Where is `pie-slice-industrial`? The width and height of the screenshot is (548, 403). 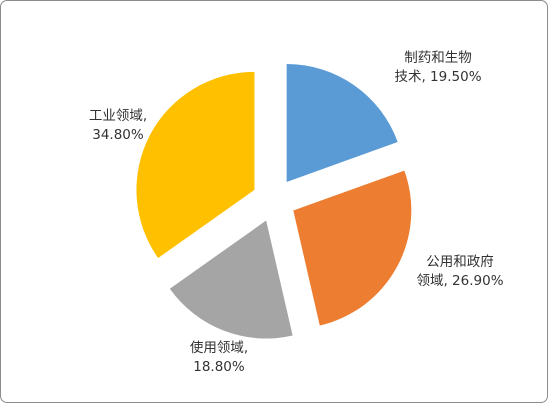 pie-slice-industrial is located at coordinates (195, 165).